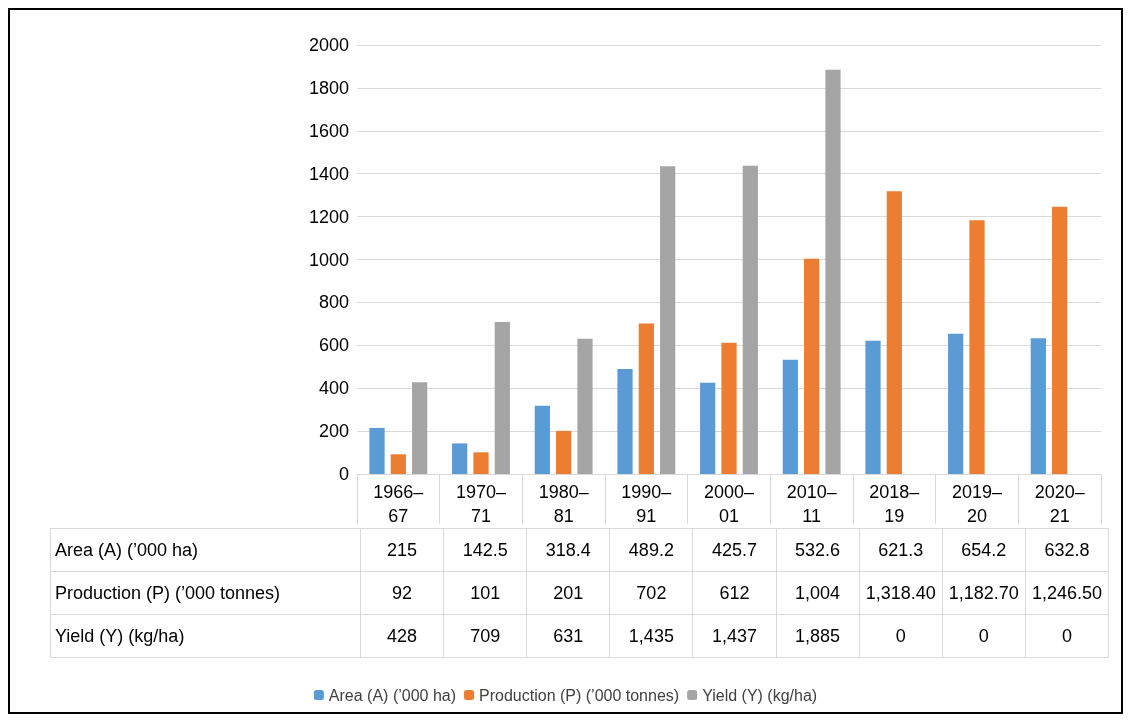  I want to click on data-label: 1,318.40, so click(901, 593).